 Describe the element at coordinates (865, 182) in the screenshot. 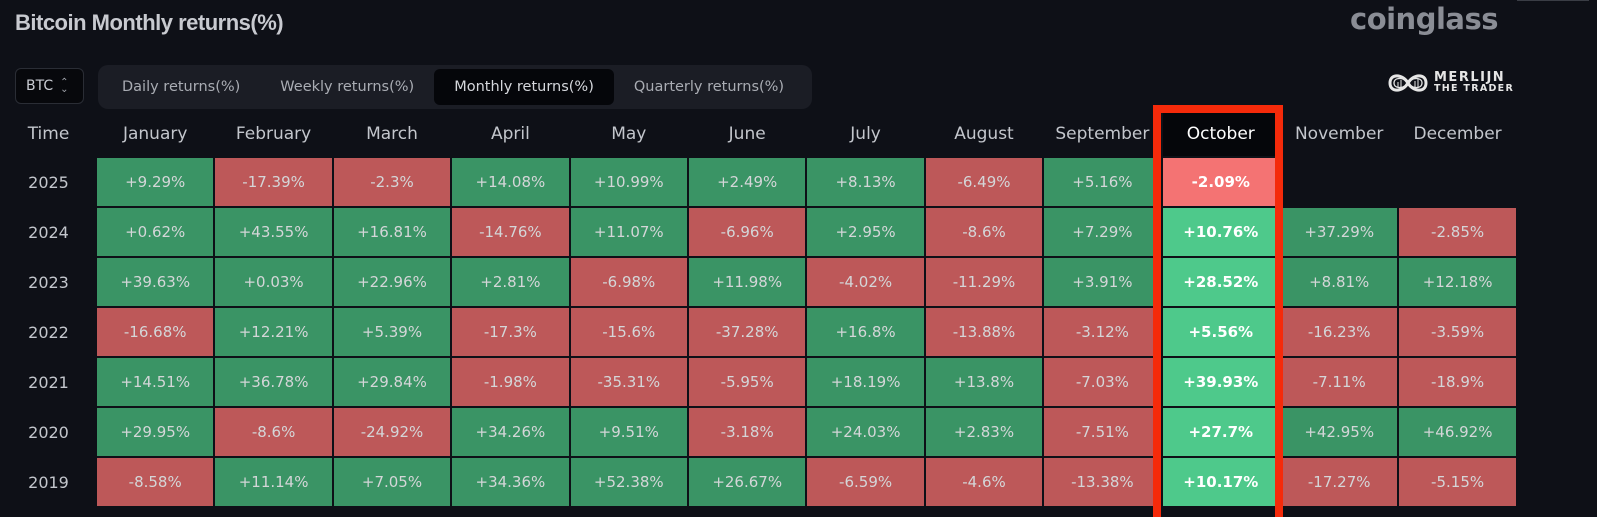

I see `heatmap-cell: +8.13%` at that location.